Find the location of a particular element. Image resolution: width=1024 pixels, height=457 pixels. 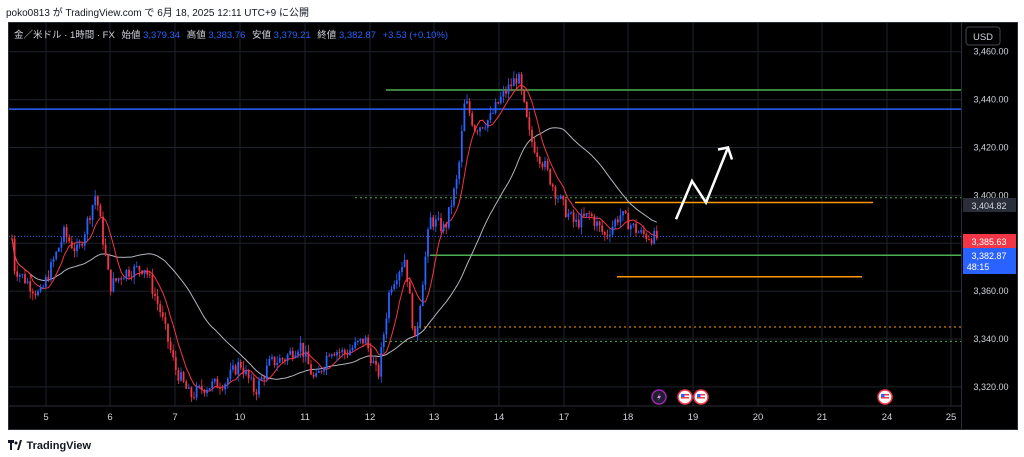

price-tick-label: 3,340.00 is located at coordinates (990, 339).